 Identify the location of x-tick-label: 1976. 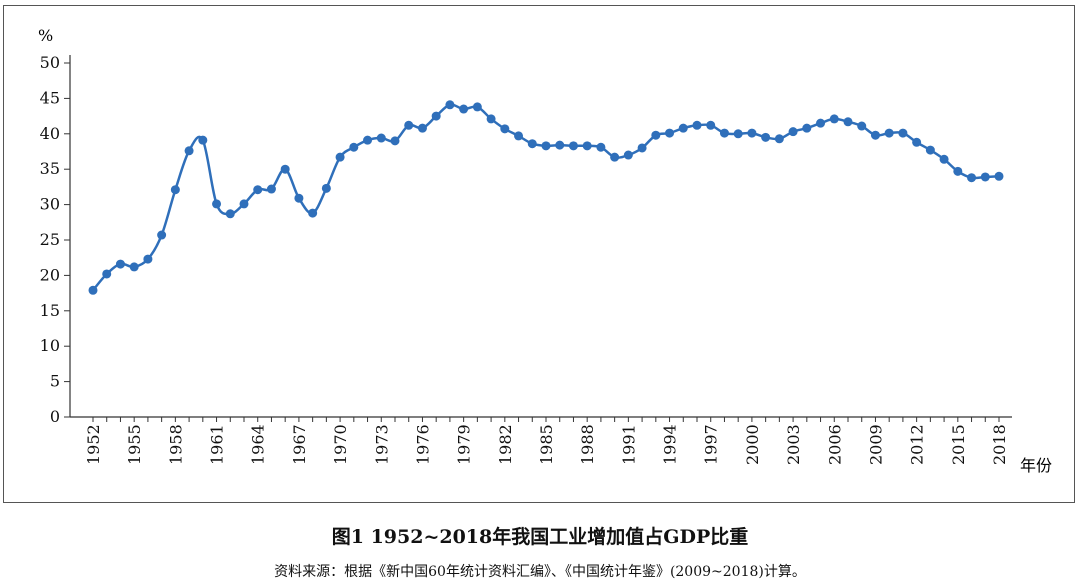
(422, 444).